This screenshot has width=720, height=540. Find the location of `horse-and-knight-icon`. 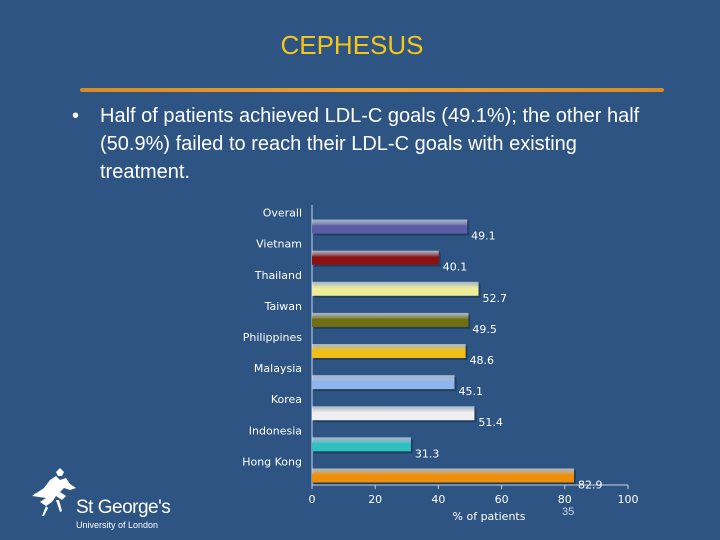

horse-and-knight-icon is located at coordinates (54, 492).